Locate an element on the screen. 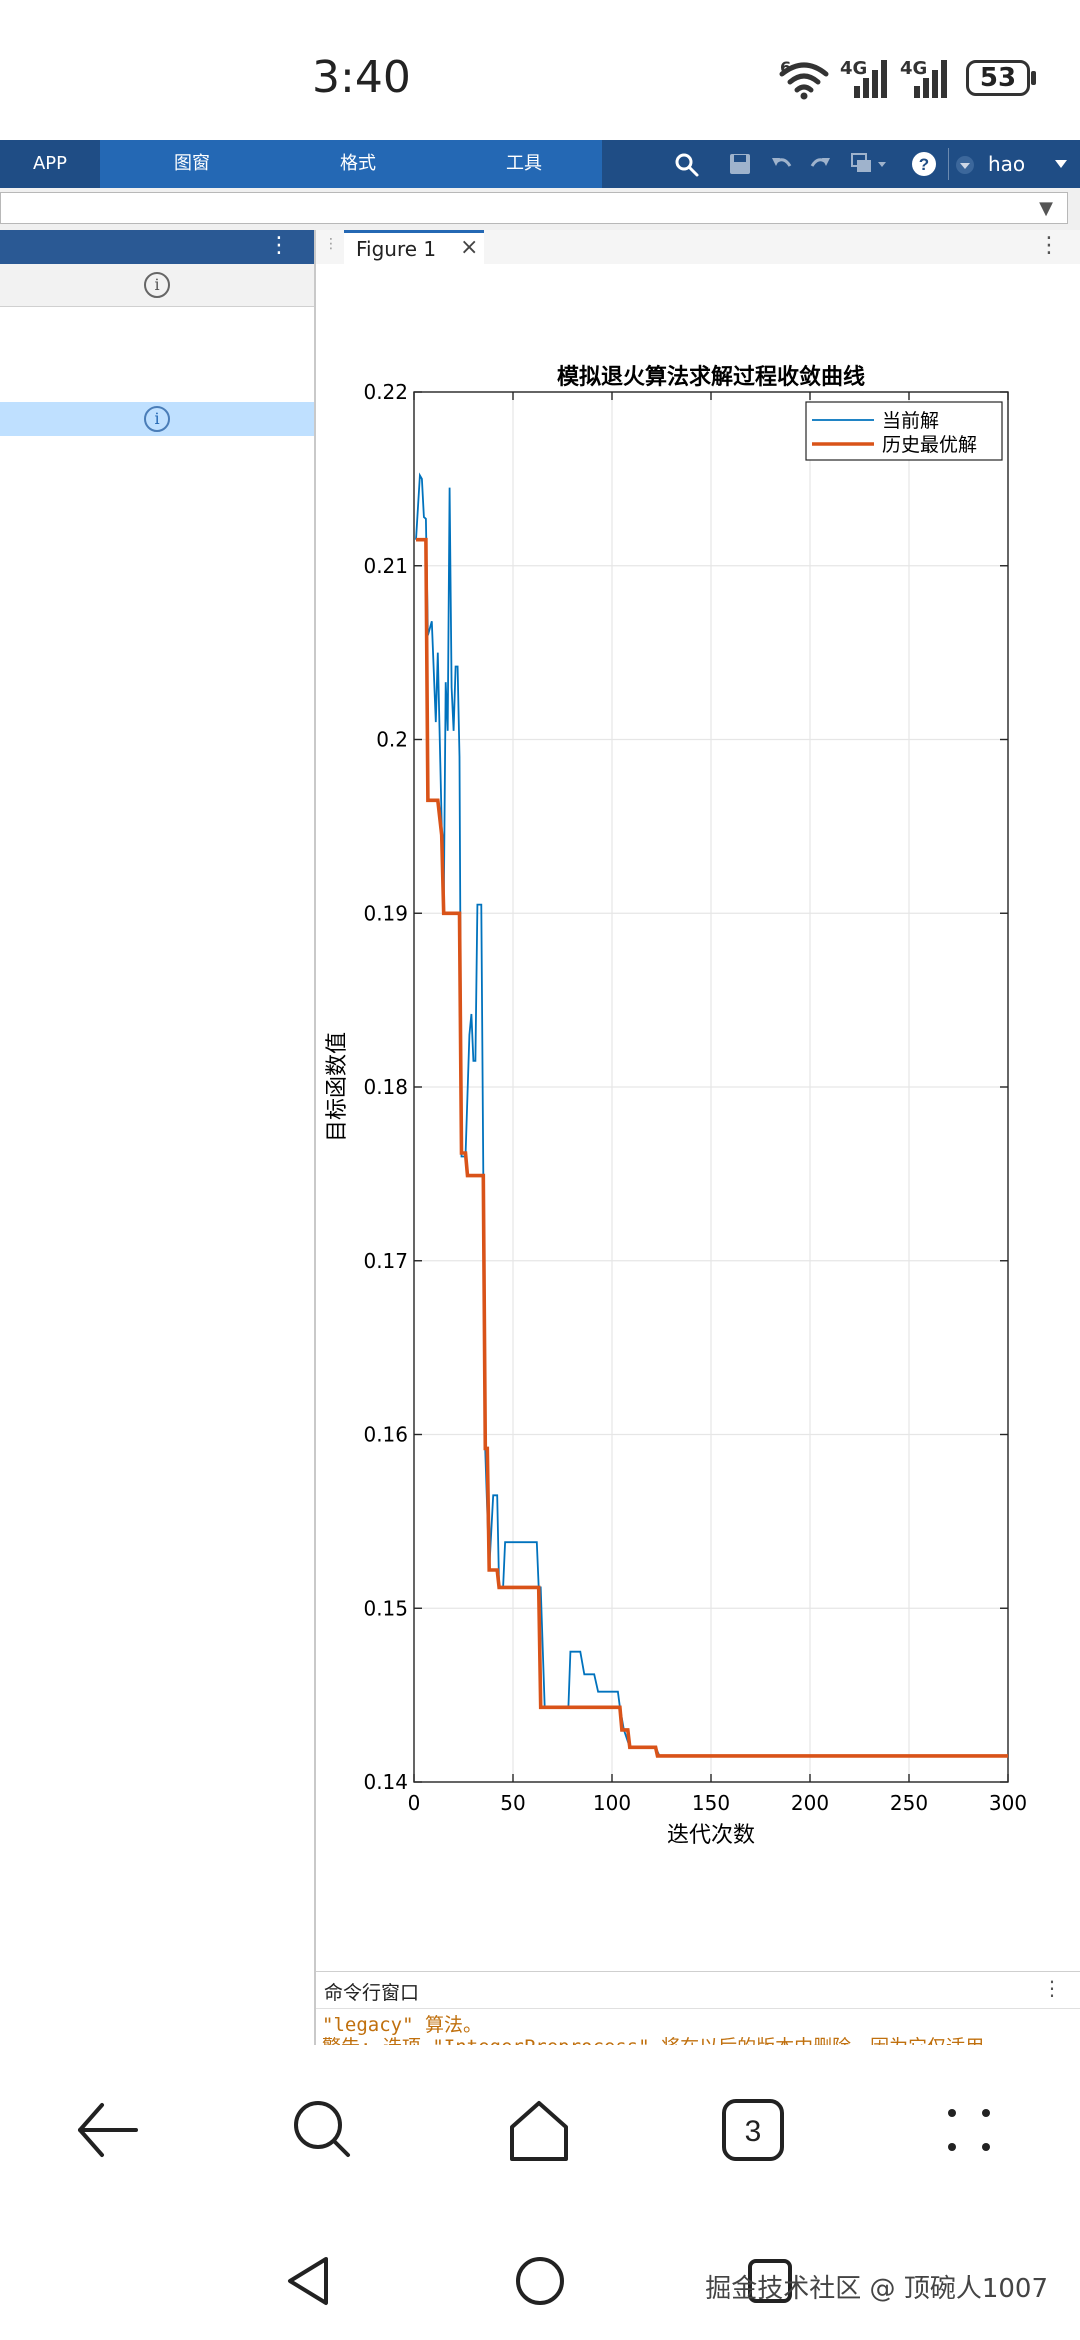  home-icon is located at coordinates (539, 2130).